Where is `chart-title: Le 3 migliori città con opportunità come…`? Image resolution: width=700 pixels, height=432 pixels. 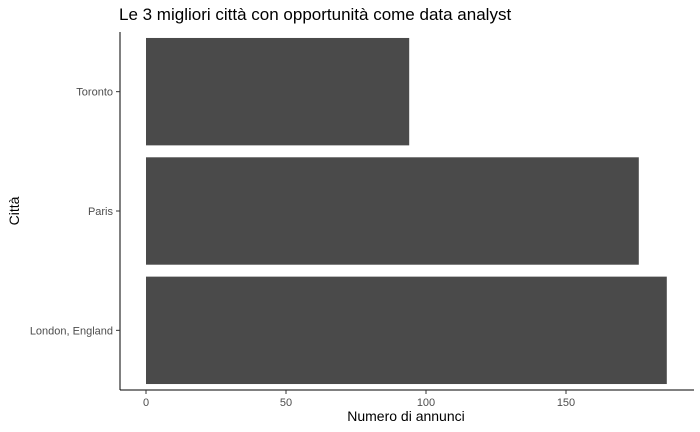
chart-title: Le 3 migliori città con opportunità come… is located at coordinates (315, 14).